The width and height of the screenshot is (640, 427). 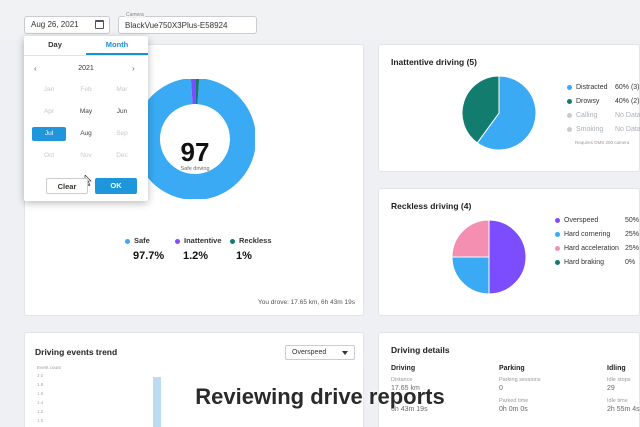 What do you see at coordinates (137, 240) in the screenshot?
I see `legend-safe: Safe` at bounding box center [137, 240].